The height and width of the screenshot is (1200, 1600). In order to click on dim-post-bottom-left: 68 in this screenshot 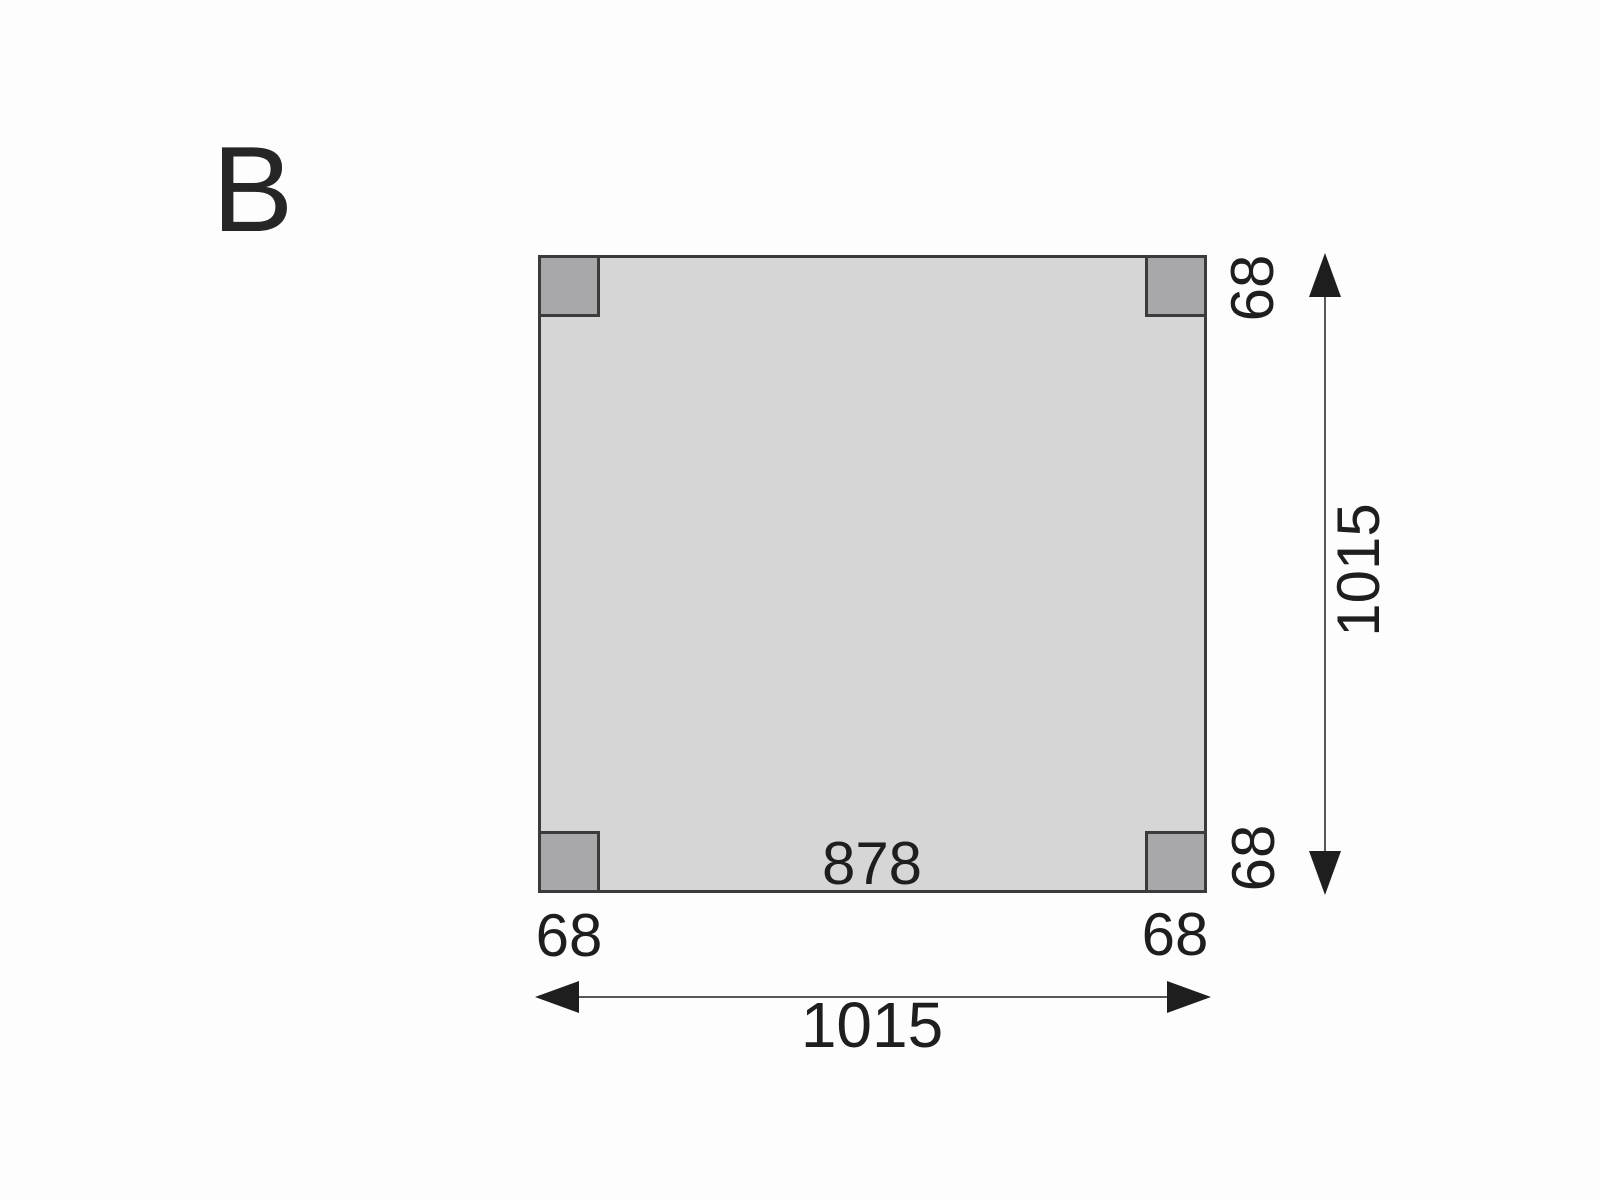, I will do `click(569, 935)`.